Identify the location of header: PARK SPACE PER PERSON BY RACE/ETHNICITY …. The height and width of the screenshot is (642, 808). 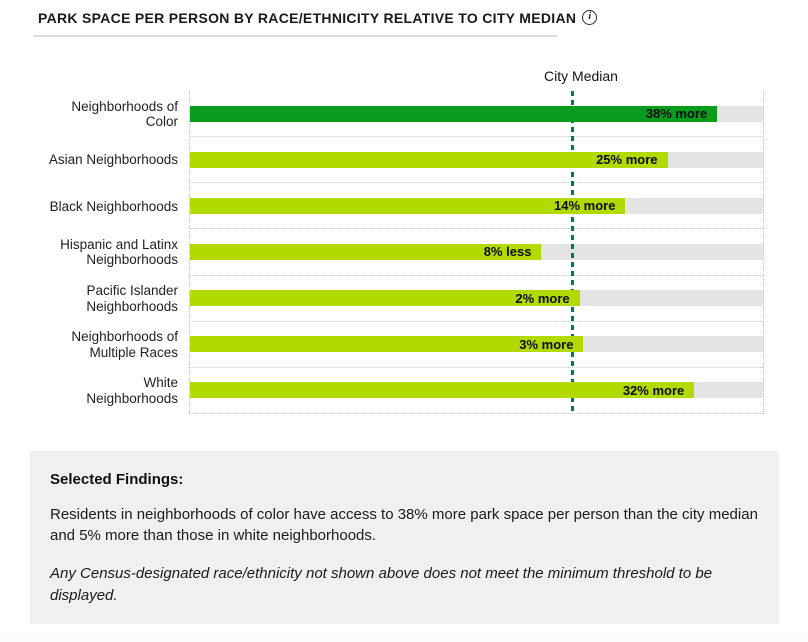
(318, 17).